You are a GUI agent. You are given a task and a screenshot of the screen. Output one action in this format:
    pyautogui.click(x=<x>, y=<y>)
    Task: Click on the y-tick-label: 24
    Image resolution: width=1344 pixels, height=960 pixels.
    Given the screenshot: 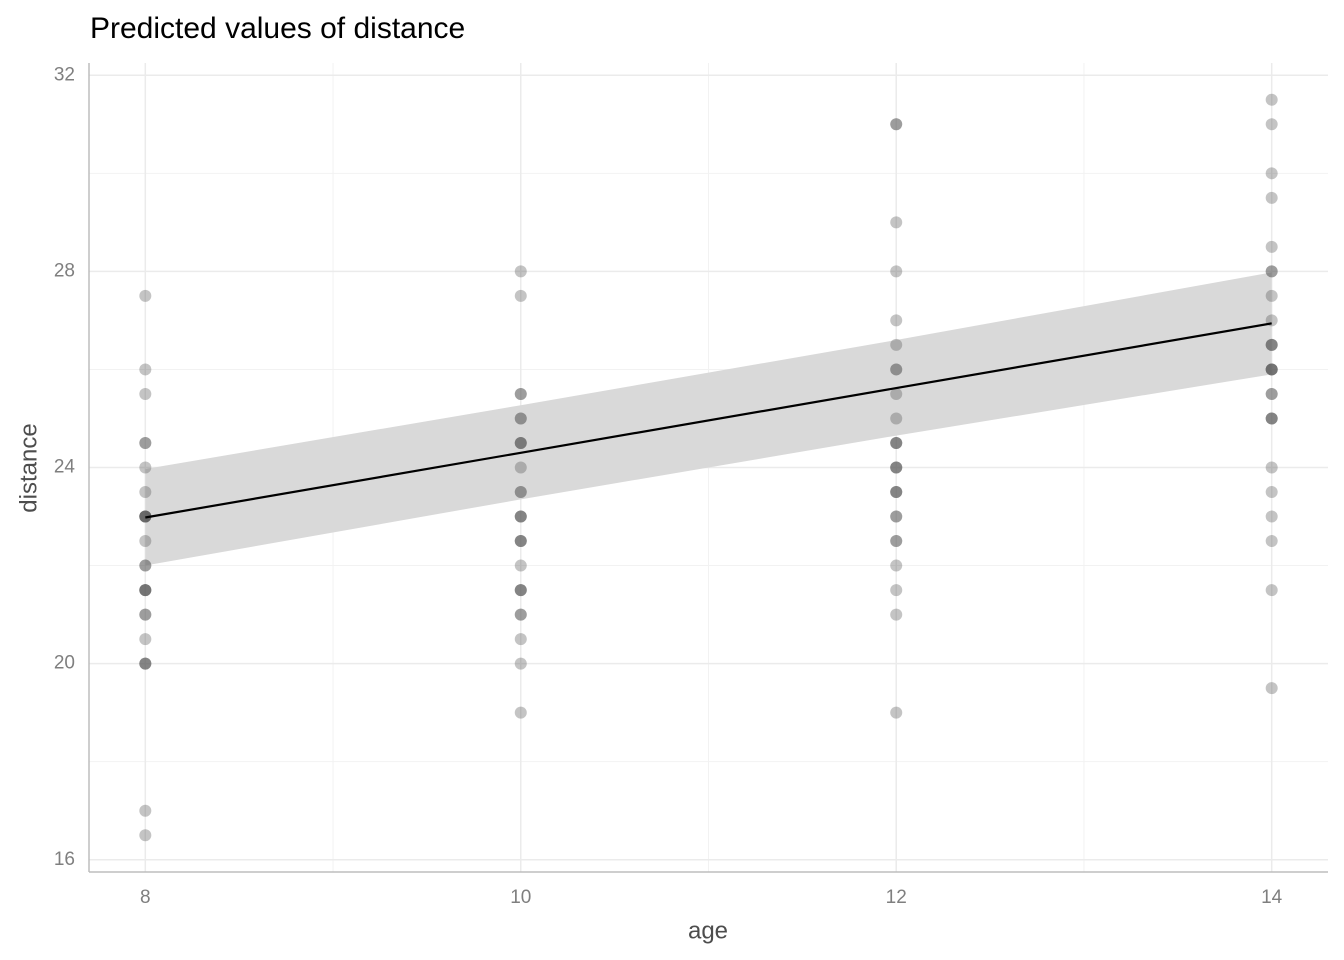 What is the action you would take?
    pyautogui.click(x=65, y=467)
    